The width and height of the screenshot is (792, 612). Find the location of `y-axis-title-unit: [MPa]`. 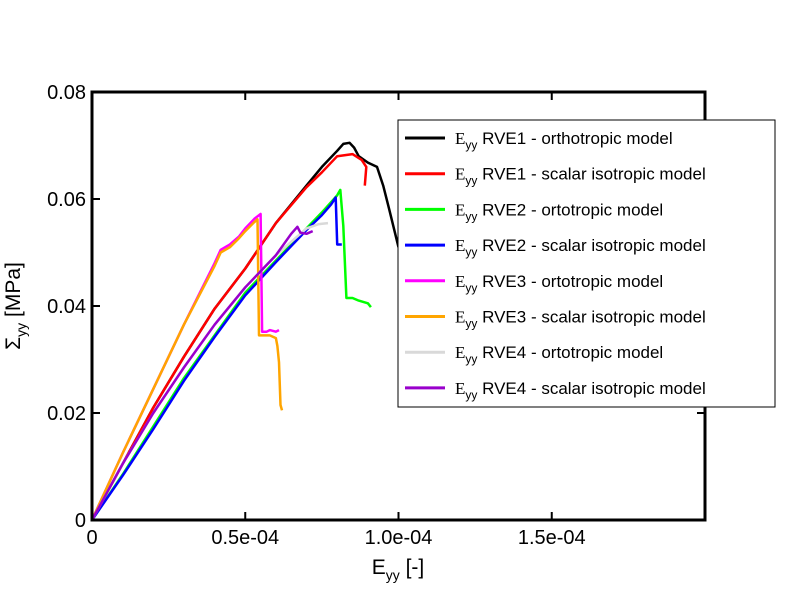

y-axis-title-unit: [MPa] is located at coordinates (13, 292).